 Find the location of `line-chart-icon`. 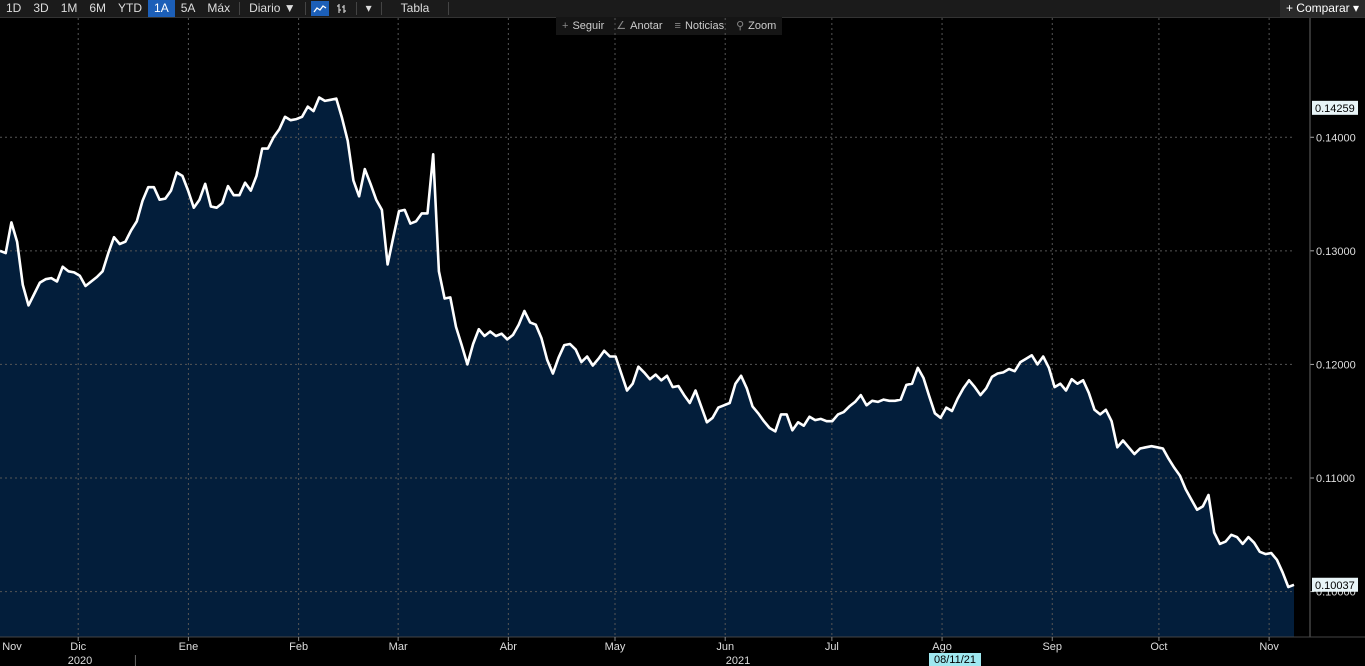

line-chart-icon is located at coordinates (319, 8).